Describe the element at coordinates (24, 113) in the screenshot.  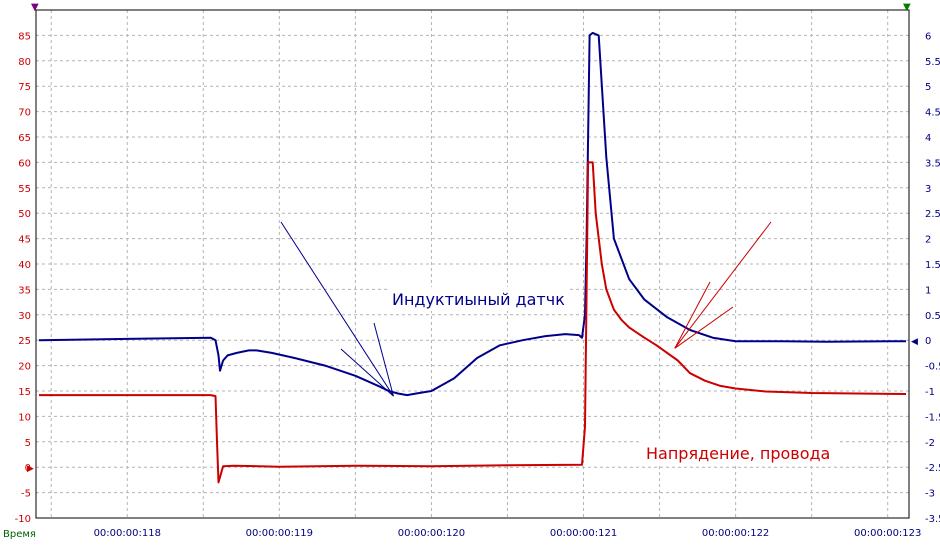
I see `y-left-tick-label: 70` at that location.